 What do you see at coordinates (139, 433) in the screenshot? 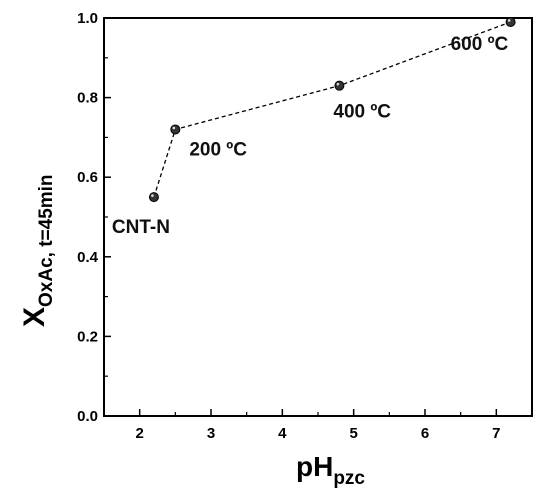
I see `x-tick-label: 2` at bounding box center [139, 433].